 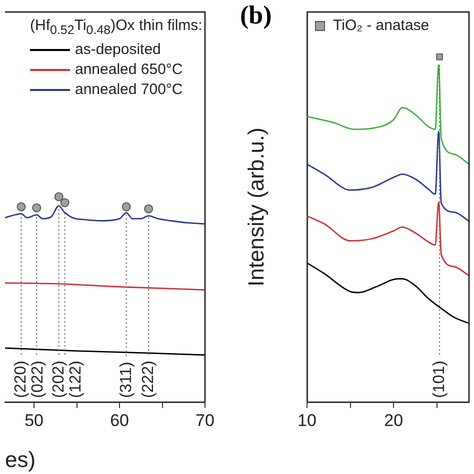 I want to click on x-tick-label: 10, so click(x=307, y=420).